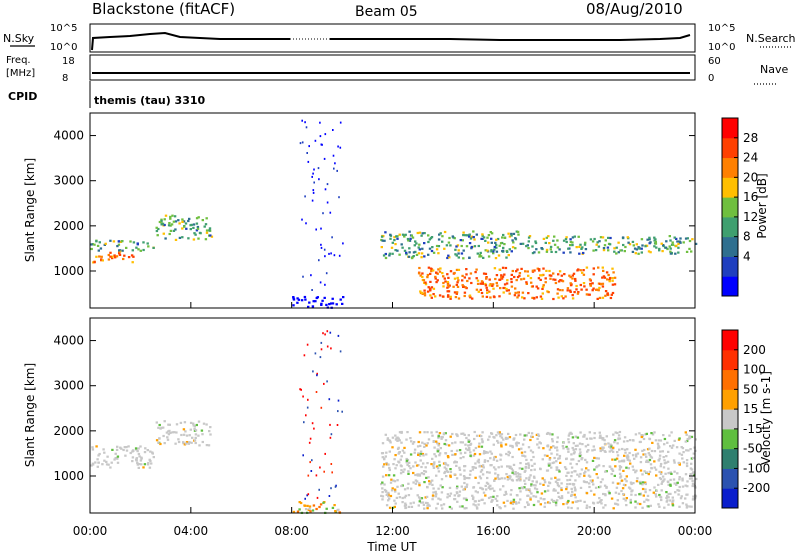 This screenshot has height=554, width=800. I want to click on colorbar-tick-label: -100, so click(756, 468).